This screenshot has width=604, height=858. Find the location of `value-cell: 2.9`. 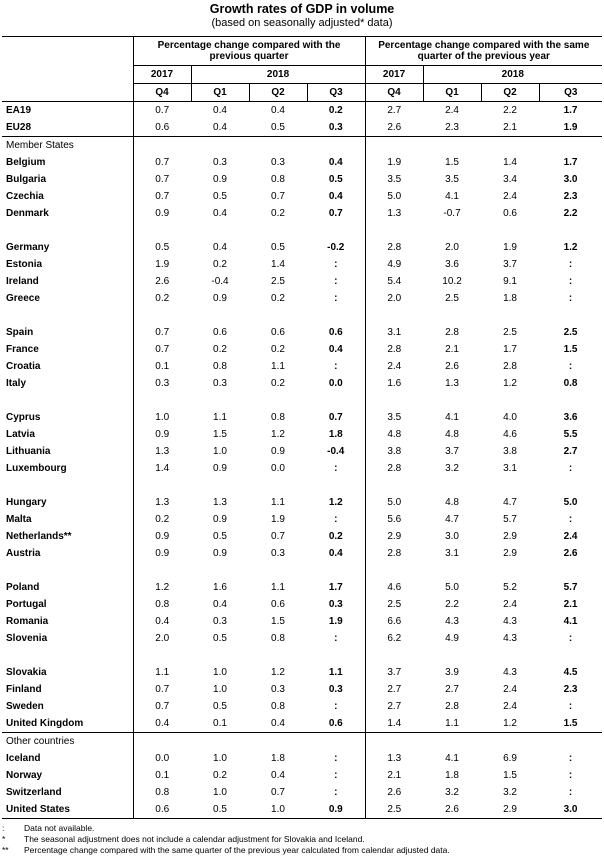

value-cell: 2.9 is located at coordinates (394, 536).